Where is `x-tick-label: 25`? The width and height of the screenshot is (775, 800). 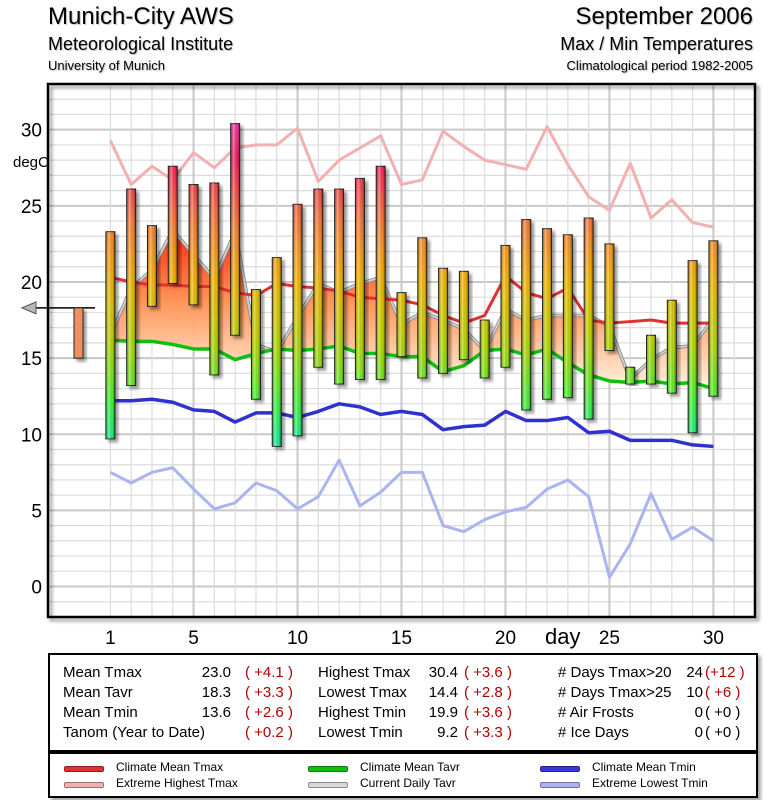 x-tick-label: 25 is located at coordinates (609, 638).